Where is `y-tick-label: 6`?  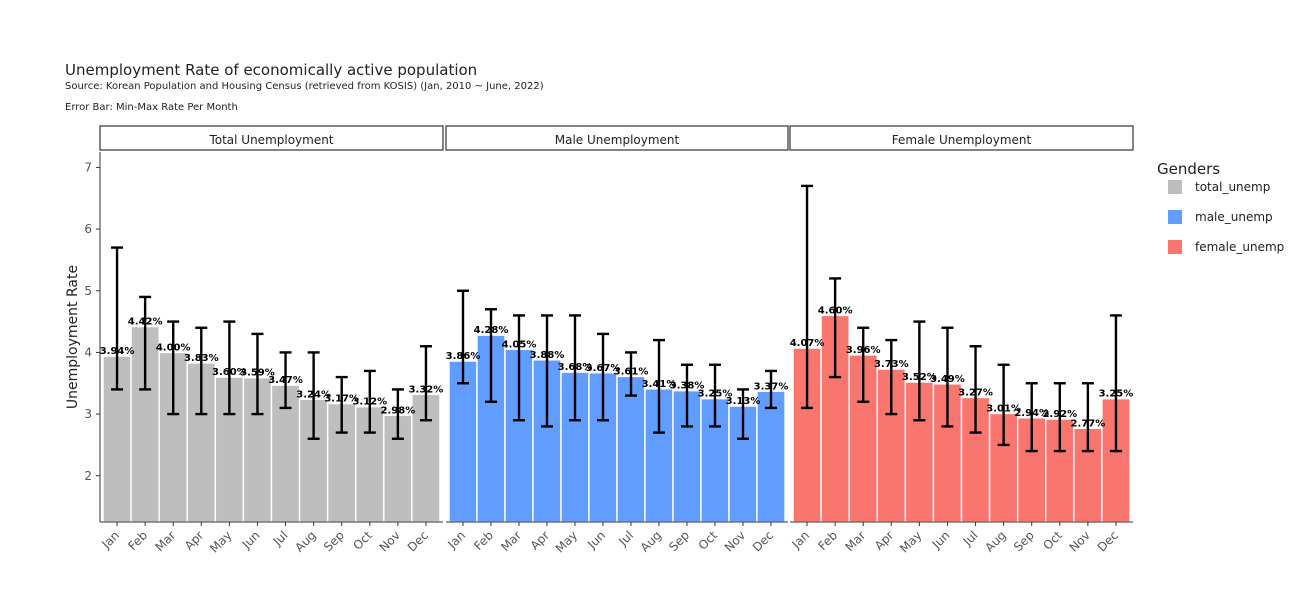
y-tick-label: 6 is located at coordinates (88, 229).